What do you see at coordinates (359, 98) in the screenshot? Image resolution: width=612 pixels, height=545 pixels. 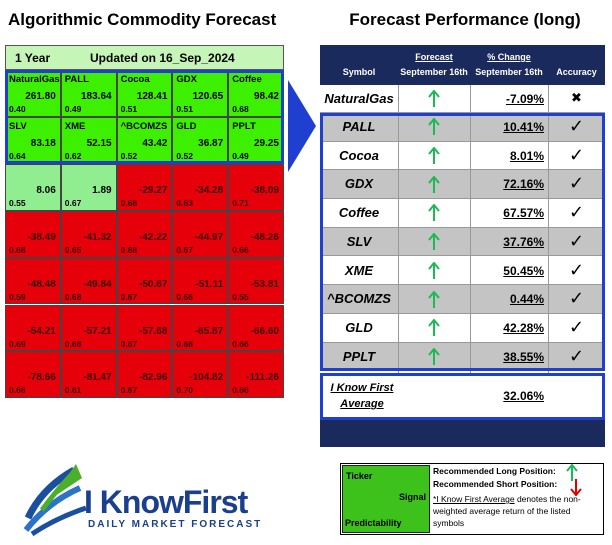 I see `row-symbol: NaturalGas` at bounding box center [359, 98].